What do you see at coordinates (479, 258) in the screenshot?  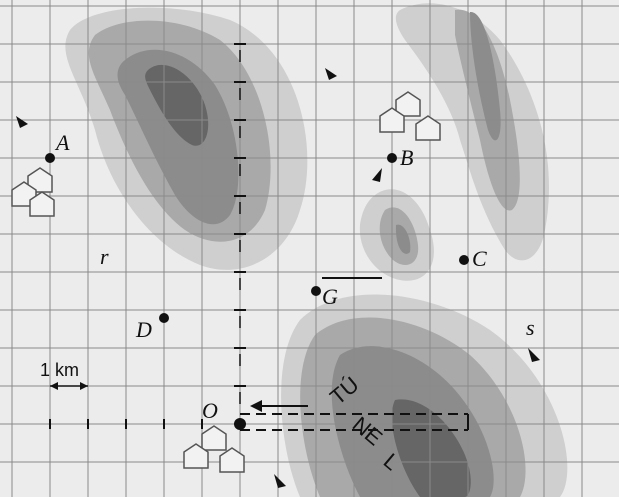 I see `point-label: C` at bounding box center [479, 258].